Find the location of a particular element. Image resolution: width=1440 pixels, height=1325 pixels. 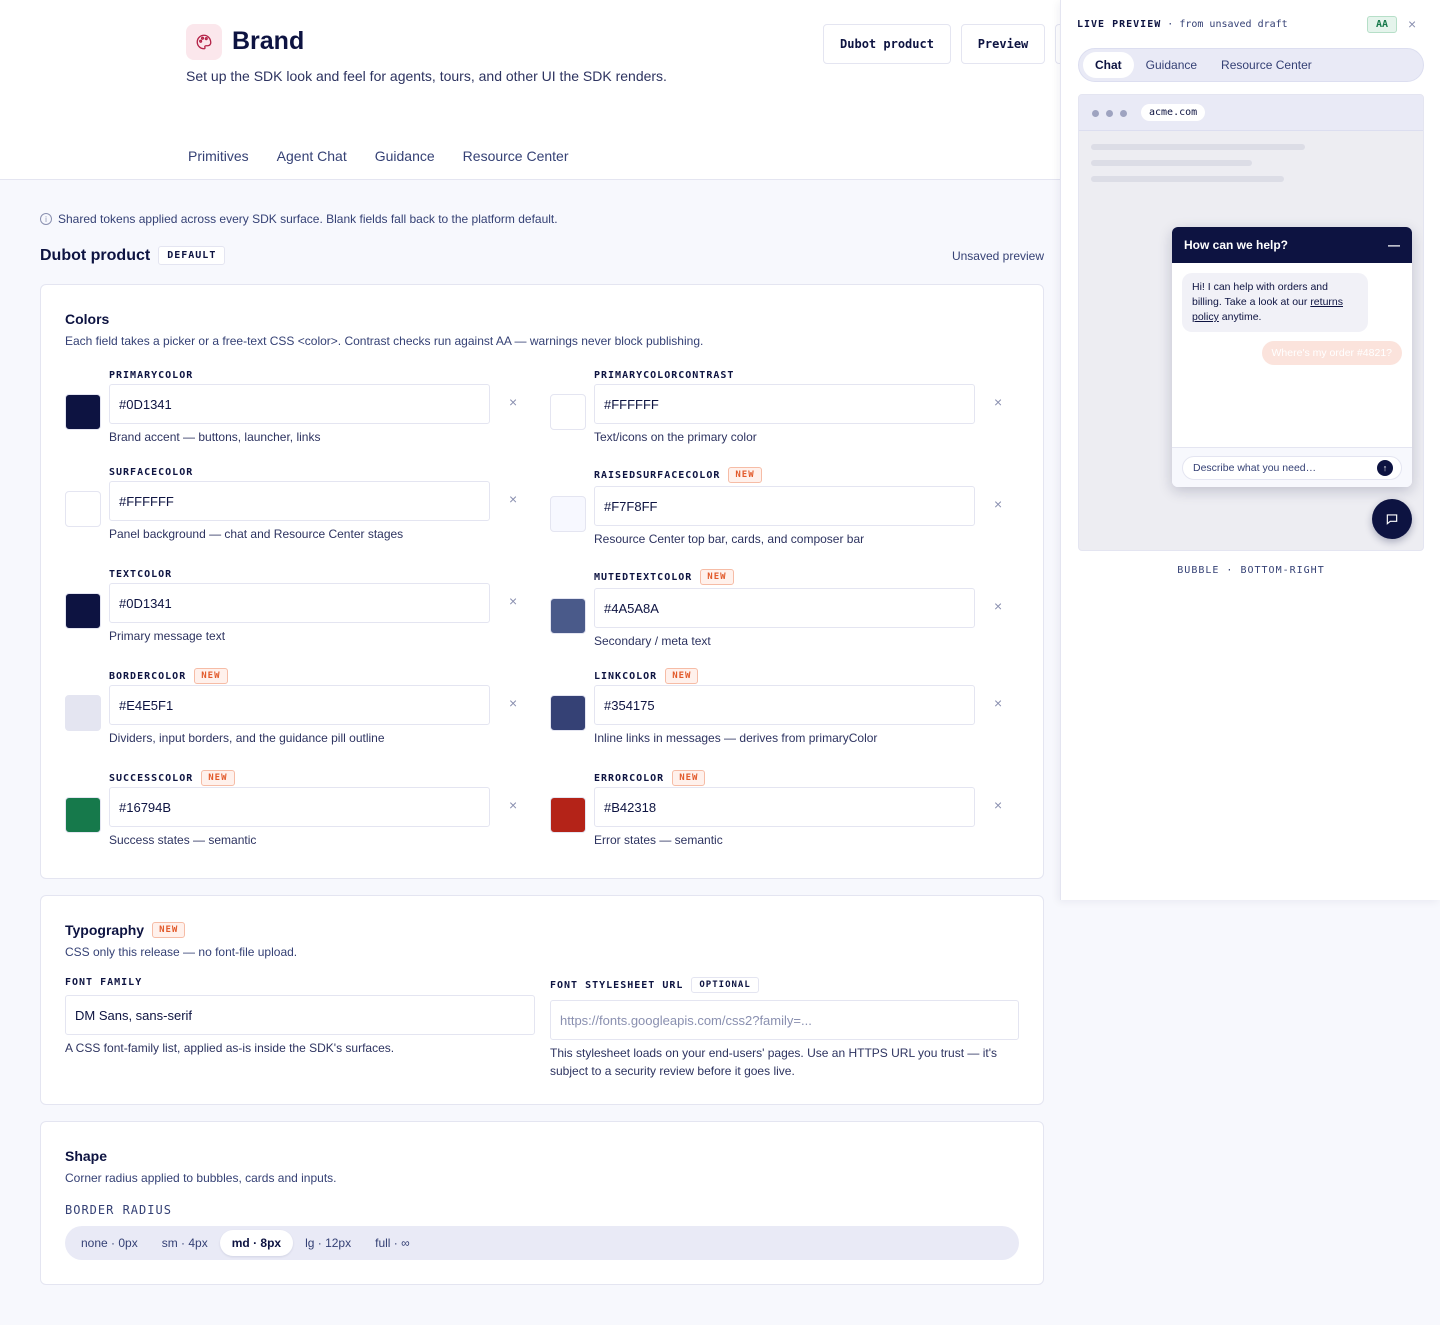

preview-tabs: Chat Guidance Resource Center is located at coordinates (1251, 65).